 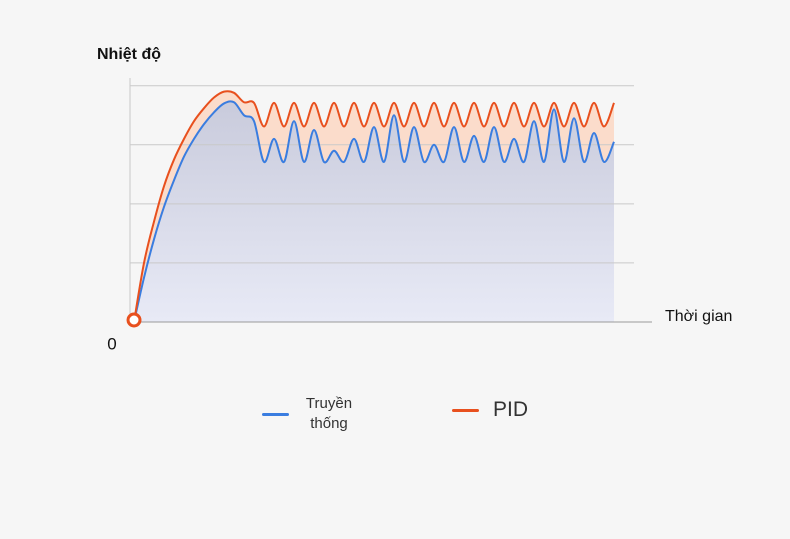 What do you see at coordinates (511, 409) in the screenshot?
I see `legend-label: PID` at bounding box center [511, 409].